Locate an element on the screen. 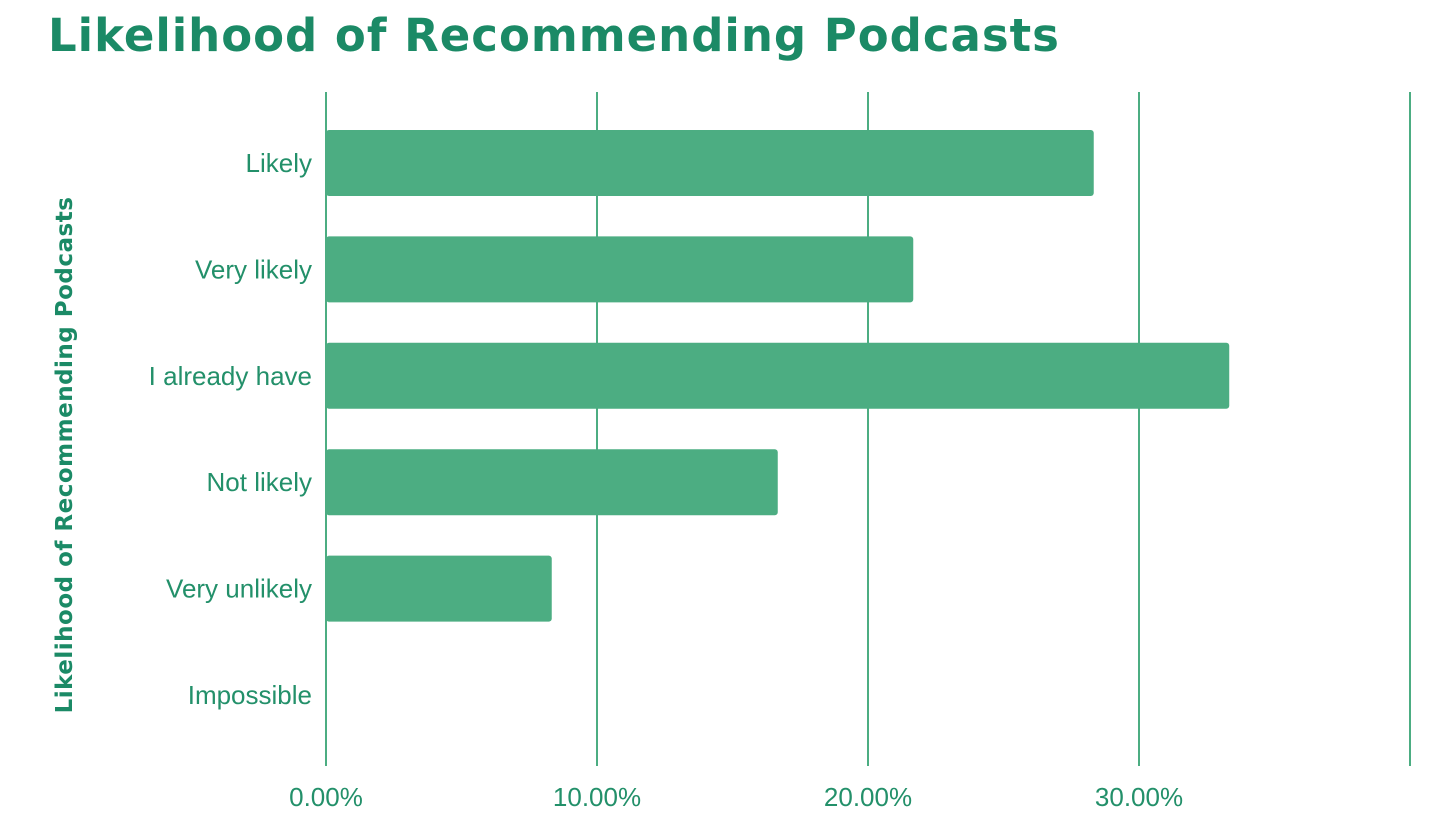 This screenshot has width=1456, height=819. x-tick-label: 10.00% is located at coordinates (597, 797).